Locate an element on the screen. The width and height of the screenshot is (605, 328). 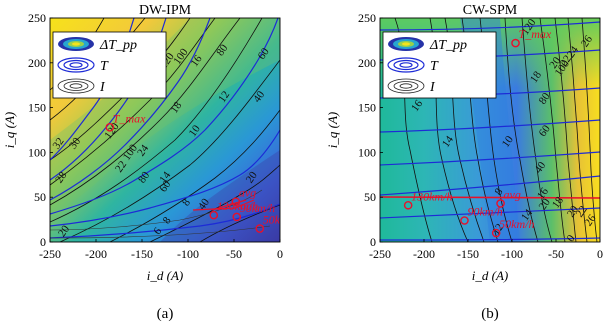
panel-b-operating-path is located at coordinates (490, 197).